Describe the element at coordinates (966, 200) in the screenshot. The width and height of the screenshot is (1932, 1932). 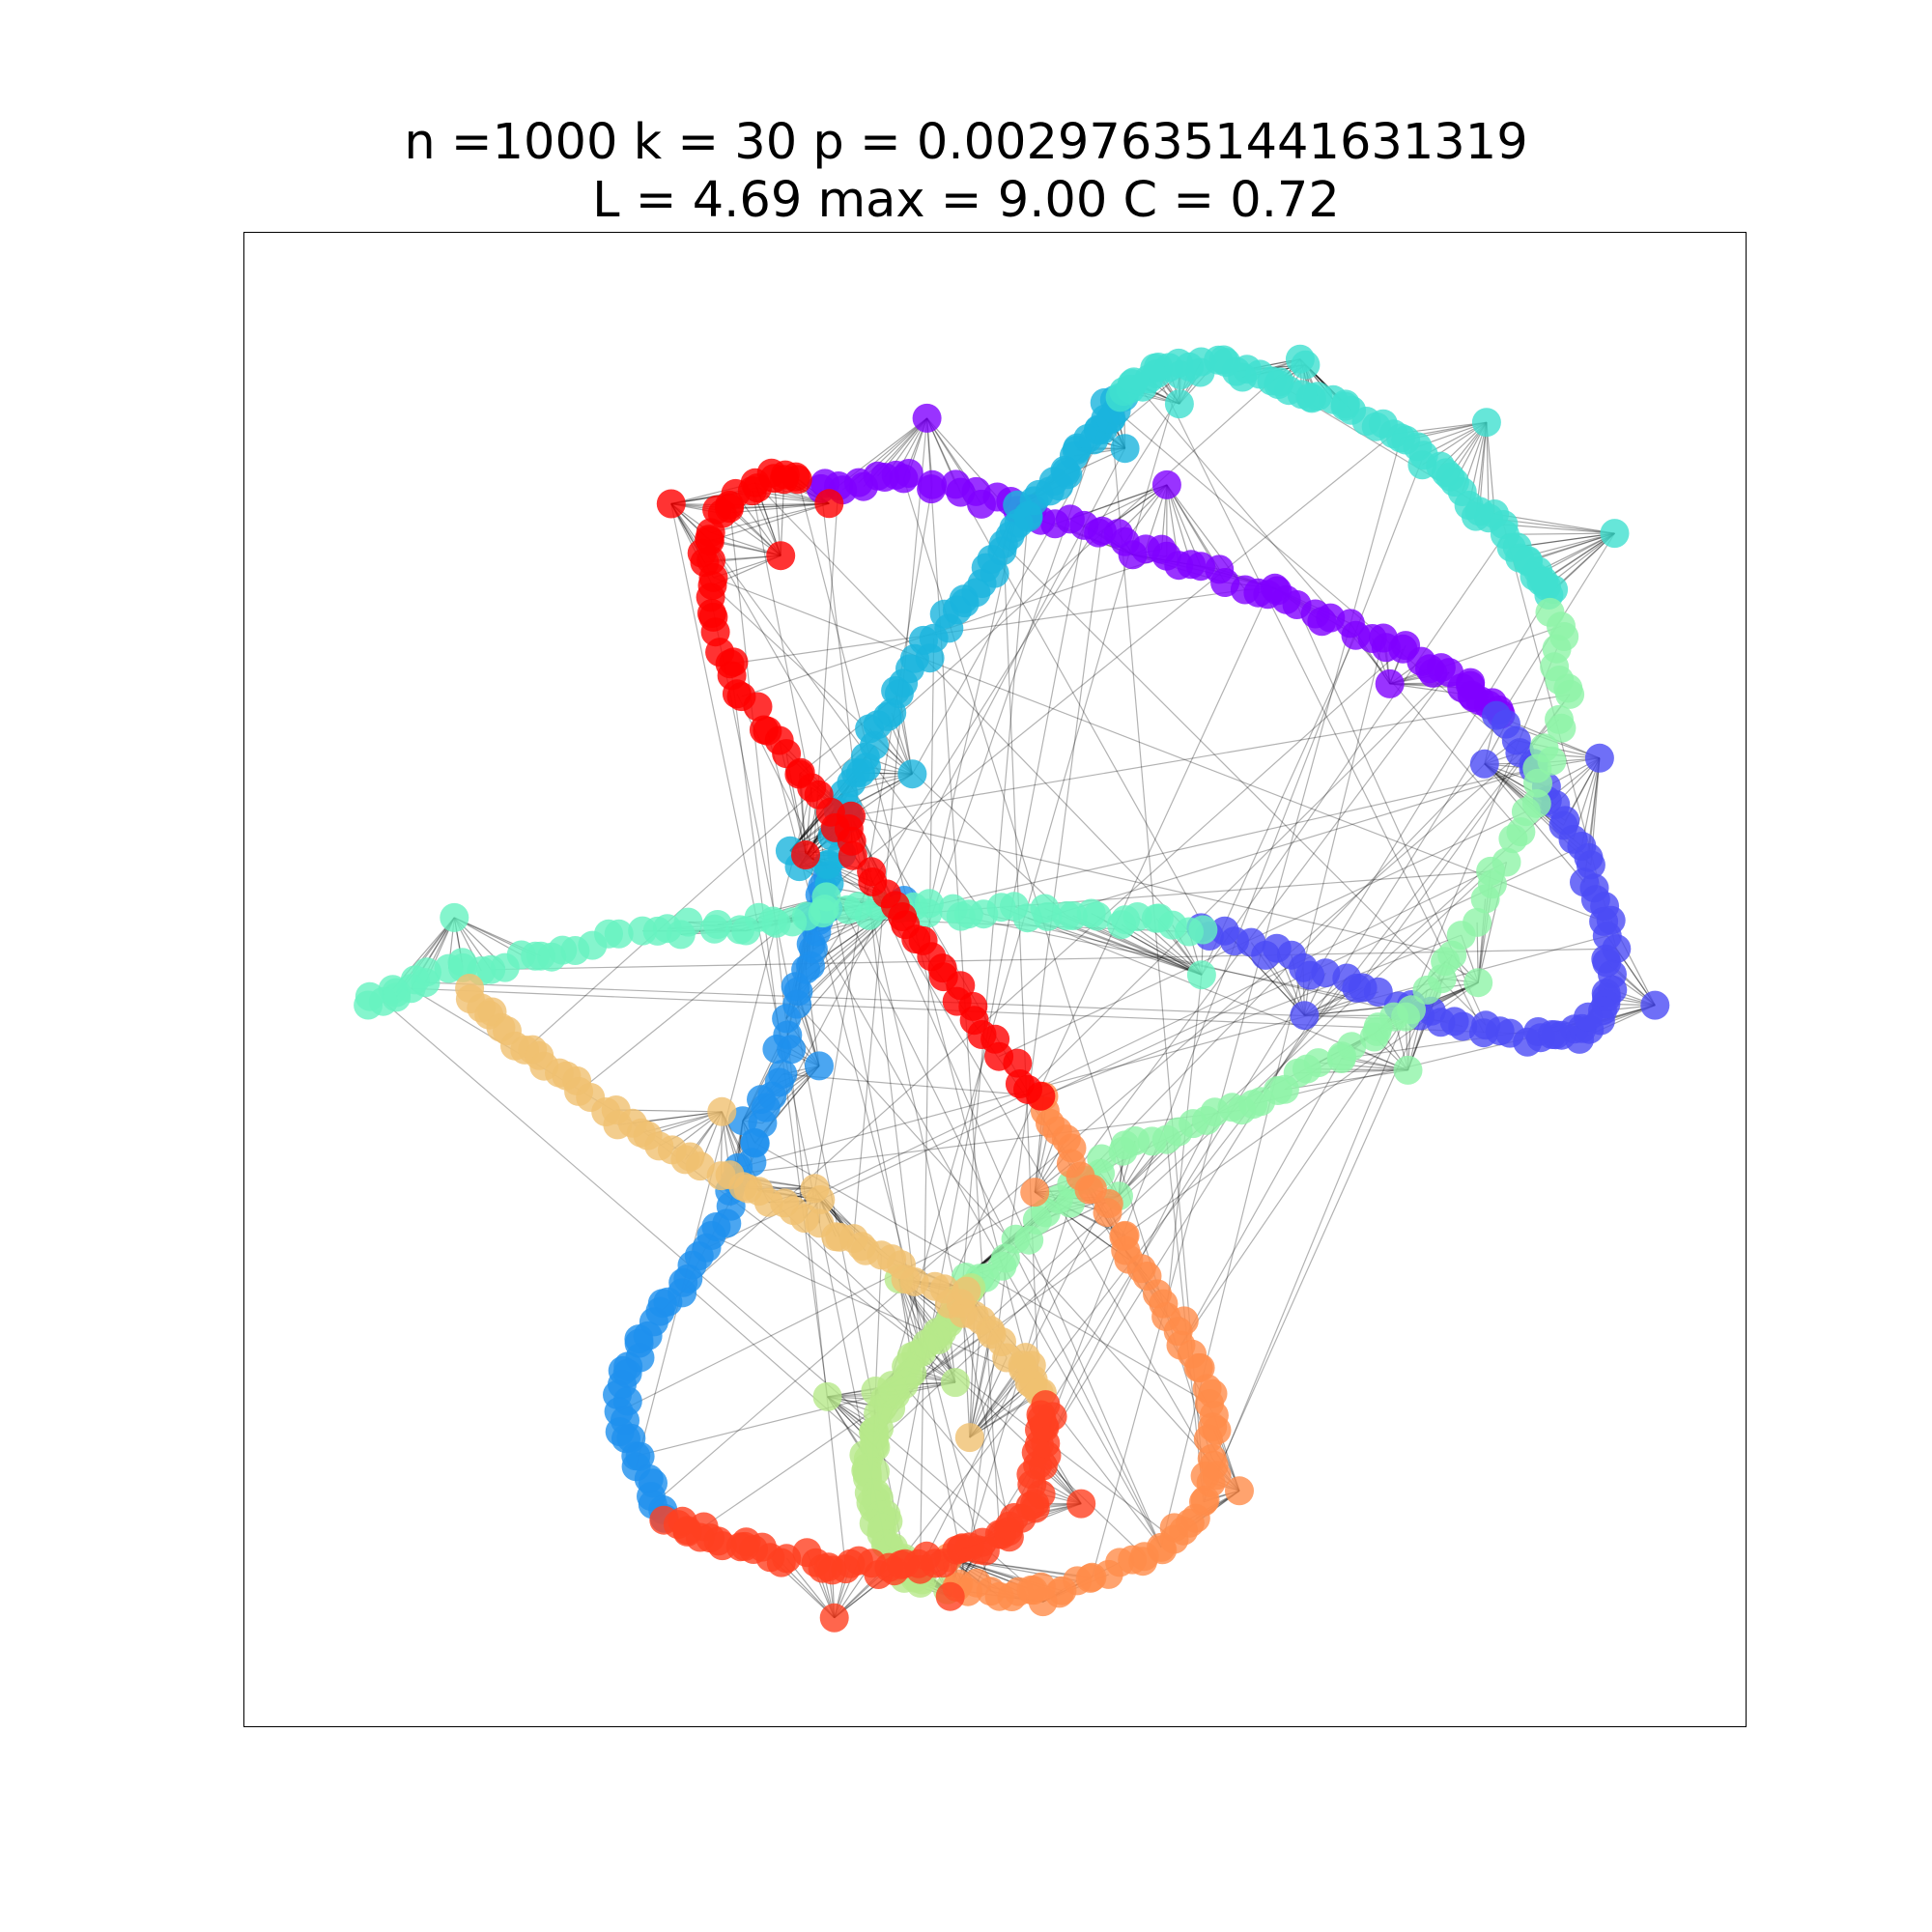
I see `title-line-2: L = 4.69 max = 9.00 C = 0.72` at that location.